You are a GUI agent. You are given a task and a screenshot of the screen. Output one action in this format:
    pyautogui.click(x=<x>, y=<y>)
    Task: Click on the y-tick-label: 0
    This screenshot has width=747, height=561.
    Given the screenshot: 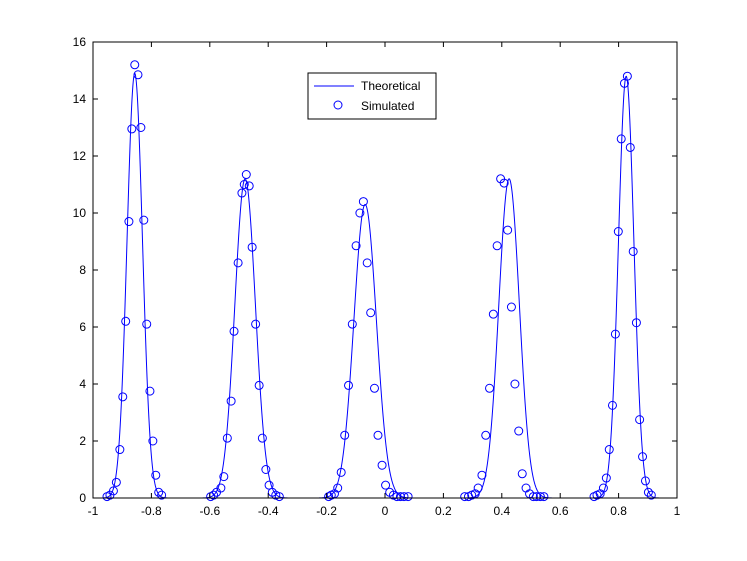 What is the action you would take?
    pyautogui.click(x=82, y=498)
    